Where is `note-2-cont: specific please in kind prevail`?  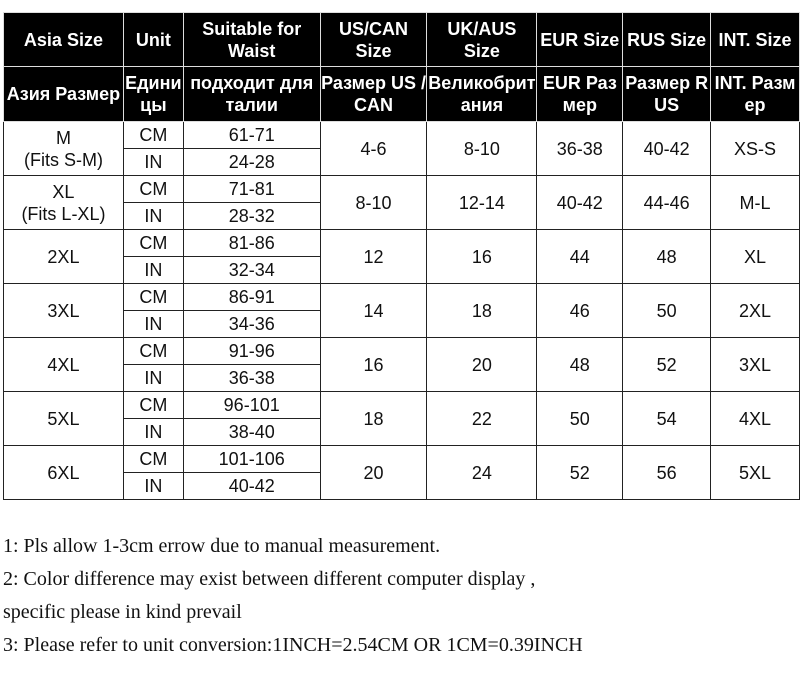 note-2-cont: specific please in kind prevail is located at coordinates (122, 612).